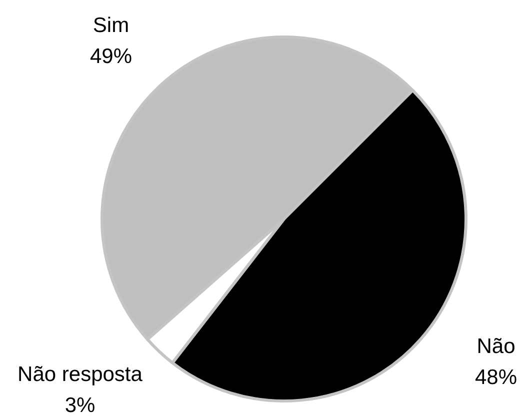 The height and width of the screenshot is (418, 525). Describe the element at coordinates (111, 25) in the screenshot. I see `slice-label: Sim` at that location.